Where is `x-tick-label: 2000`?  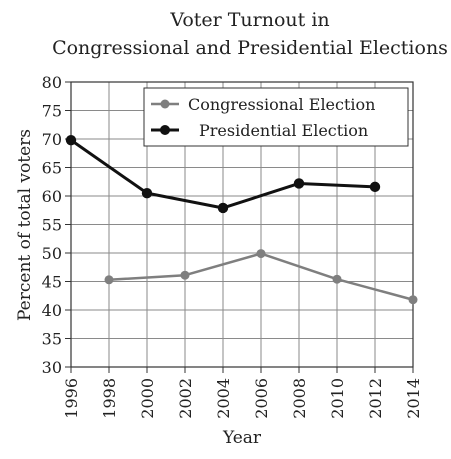
x-tick-label: 2000 is located at coordinates (147, 398).